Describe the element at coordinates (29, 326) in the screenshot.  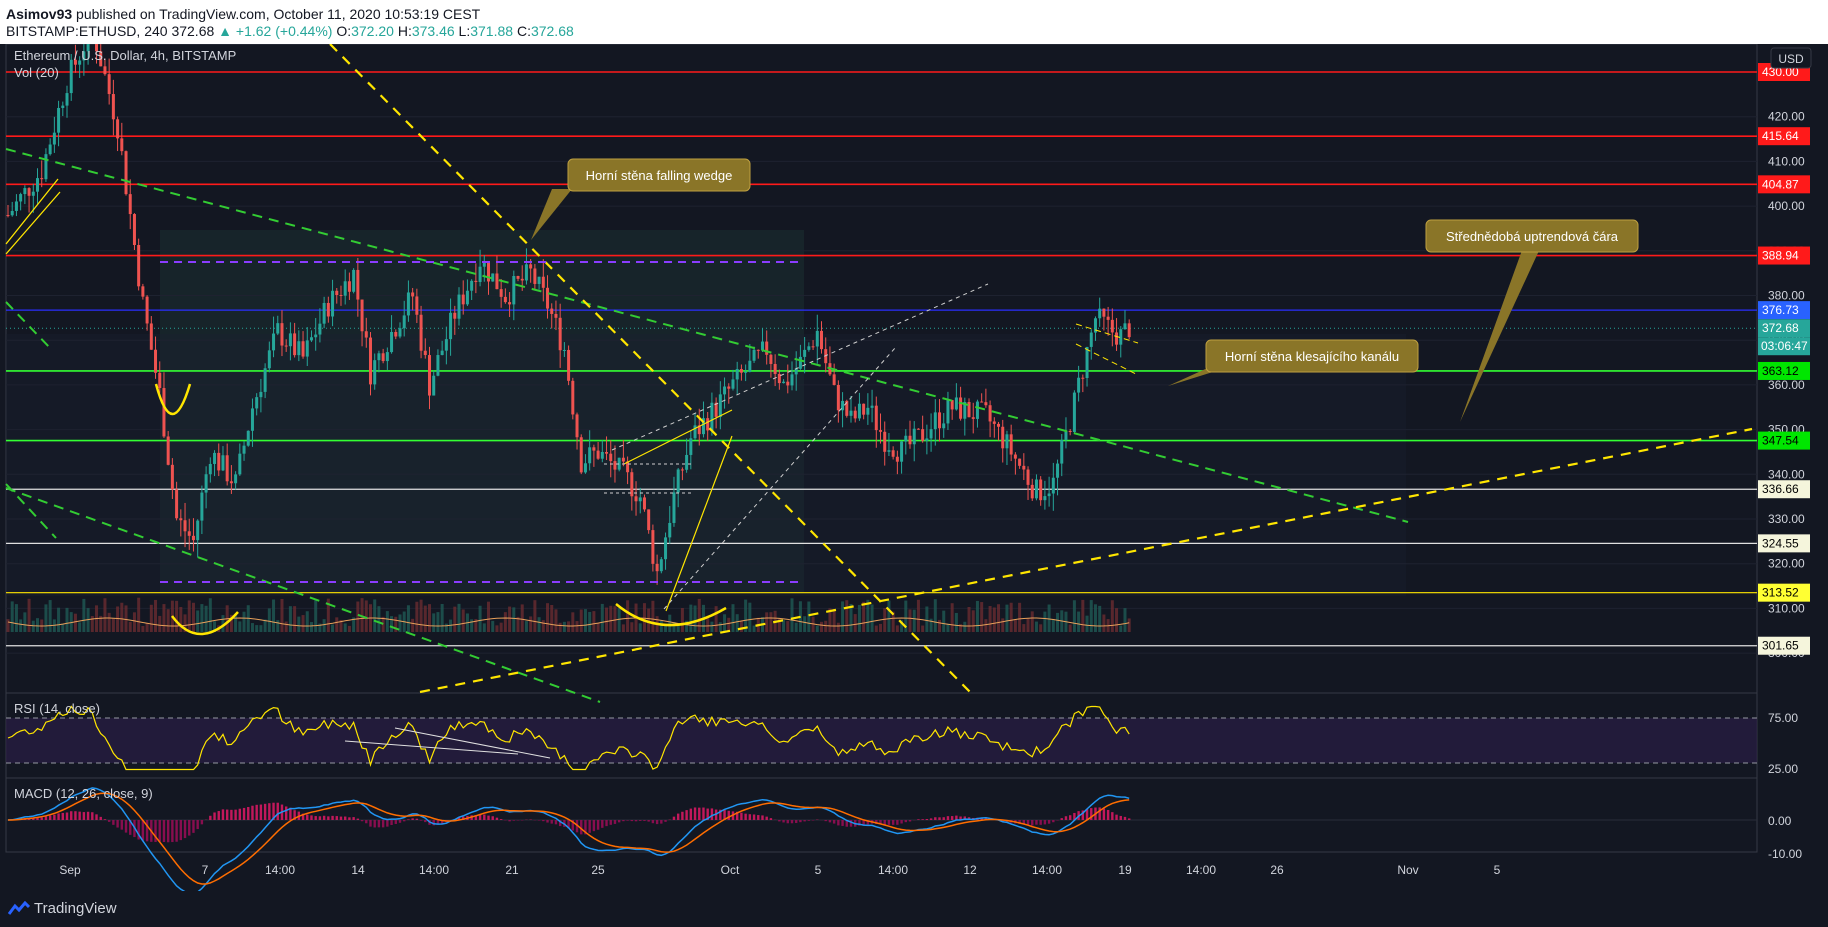
I see `green-dashed-short` at that location.